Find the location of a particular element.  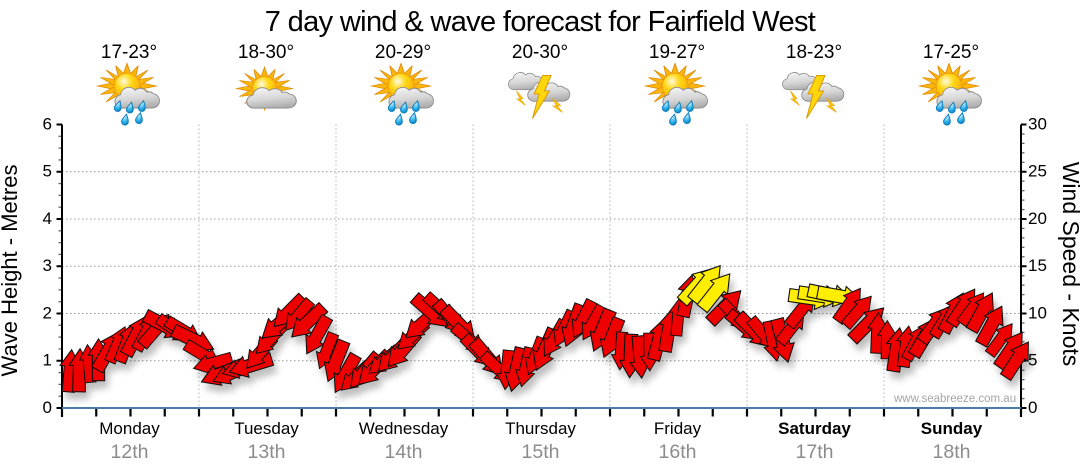

svg-text: Thursday is located at coordinates (540, 428).